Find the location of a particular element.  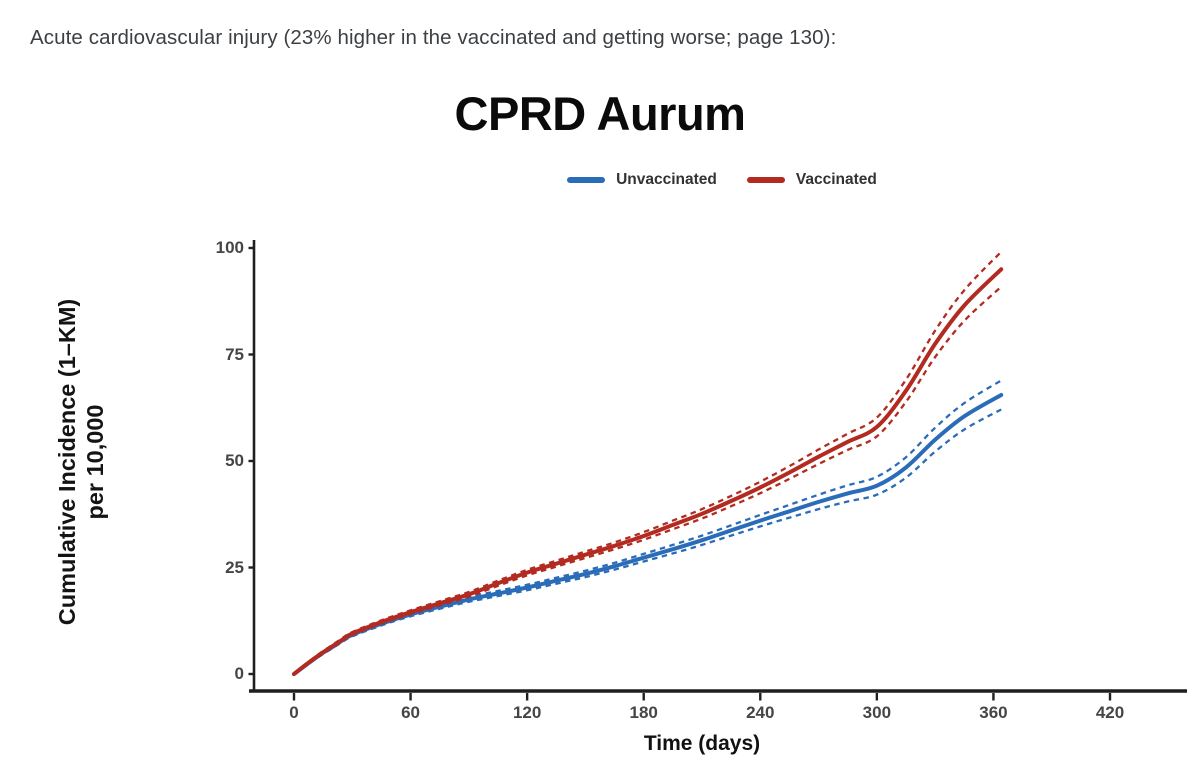

x-tick-label: 60 is located at coordinates (411, 712).